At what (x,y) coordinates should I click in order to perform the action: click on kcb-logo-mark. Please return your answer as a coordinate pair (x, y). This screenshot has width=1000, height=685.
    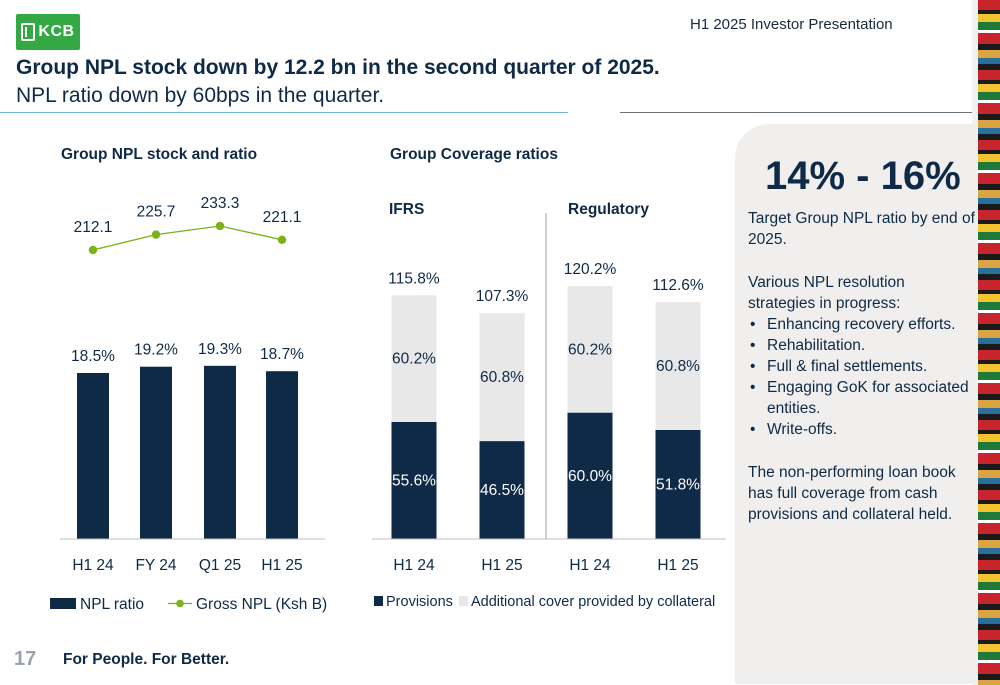
    Looking at the image, I should click on (28, 32).